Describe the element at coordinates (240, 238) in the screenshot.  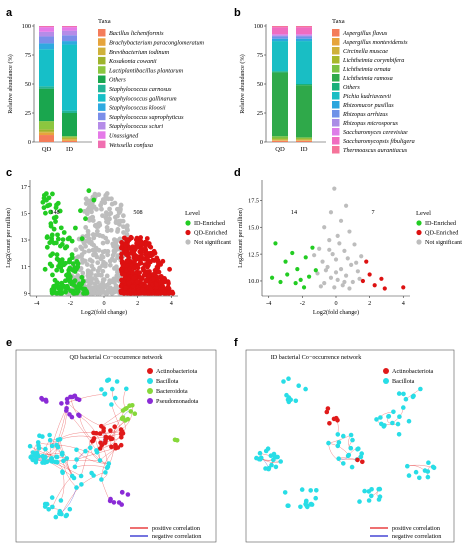
I see `y-axis-title: Log2(count per million)` at that location.